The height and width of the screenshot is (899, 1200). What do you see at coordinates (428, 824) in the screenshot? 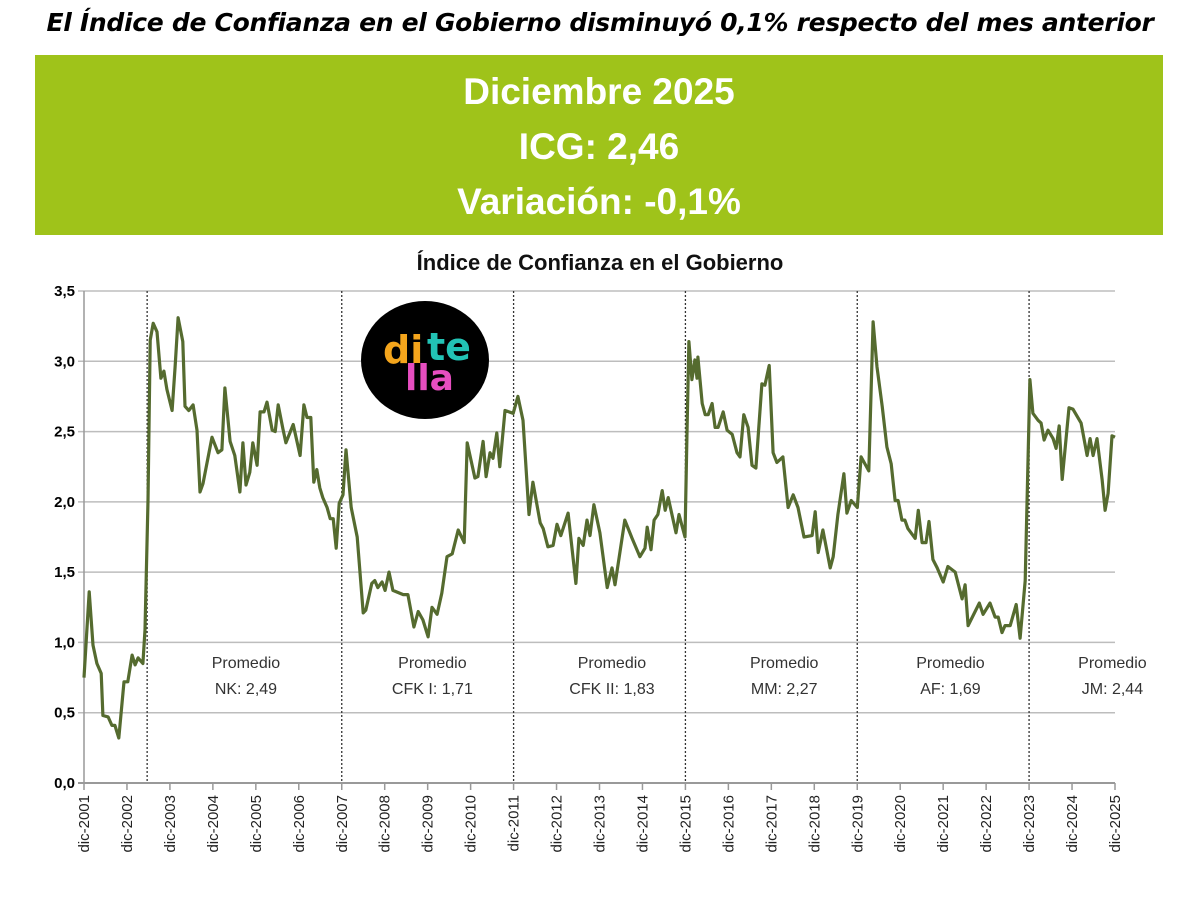
I see `x-tick-label: dic-2009` at bounding box center [428, 824].